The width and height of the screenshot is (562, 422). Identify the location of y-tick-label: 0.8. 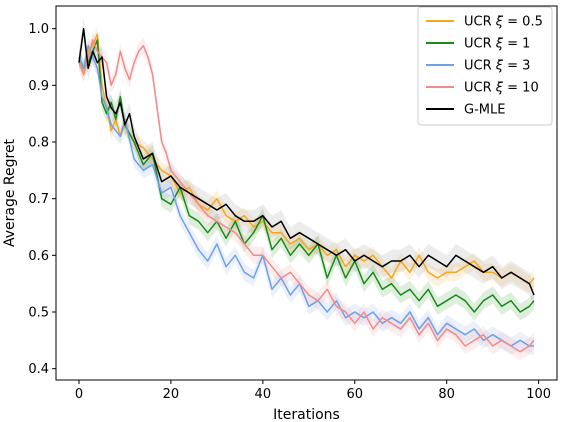
(38, 143).